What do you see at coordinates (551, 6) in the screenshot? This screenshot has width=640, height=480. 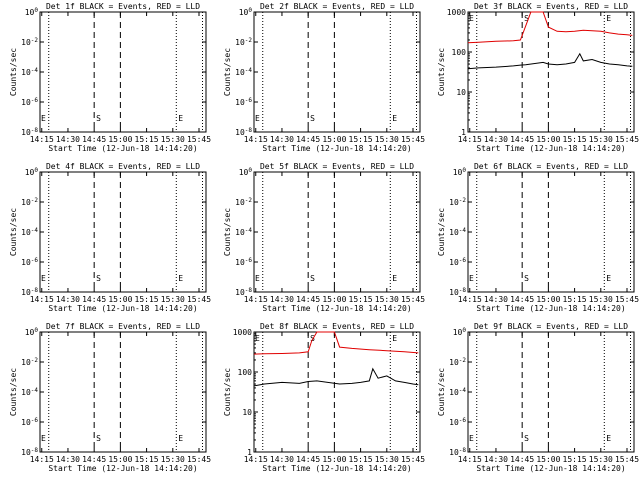 I see `panel-title: Det 3f BLACK = Events, RED = LLD` at bounding box center [551, 6].